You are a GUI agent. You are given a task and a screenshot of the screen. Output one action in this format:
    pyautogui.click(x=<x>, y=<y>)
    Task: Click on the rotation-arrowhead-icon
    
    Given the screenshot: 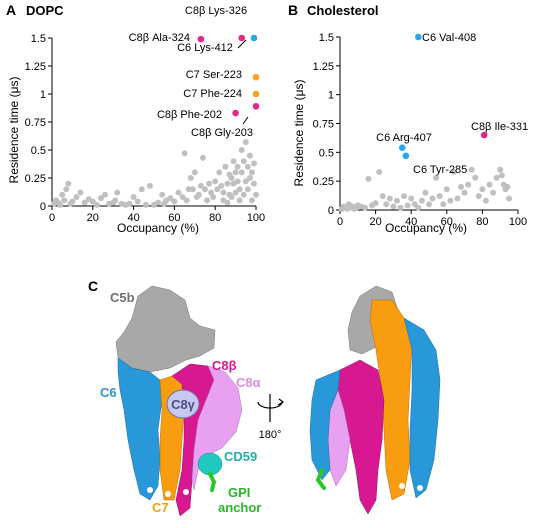 What is the action you would take?
    pyautogui.click(x=281, y=402)
    